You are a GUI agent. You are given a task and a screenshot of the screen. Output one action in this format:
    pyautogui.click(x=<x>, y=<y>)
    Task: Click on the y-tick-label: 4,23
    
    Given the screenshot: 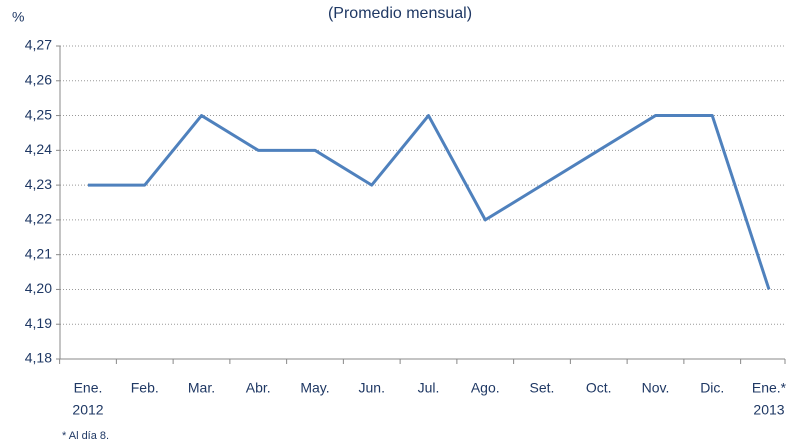 What is the action you would take?
    pyautogui.click(x=38, y=184)
    